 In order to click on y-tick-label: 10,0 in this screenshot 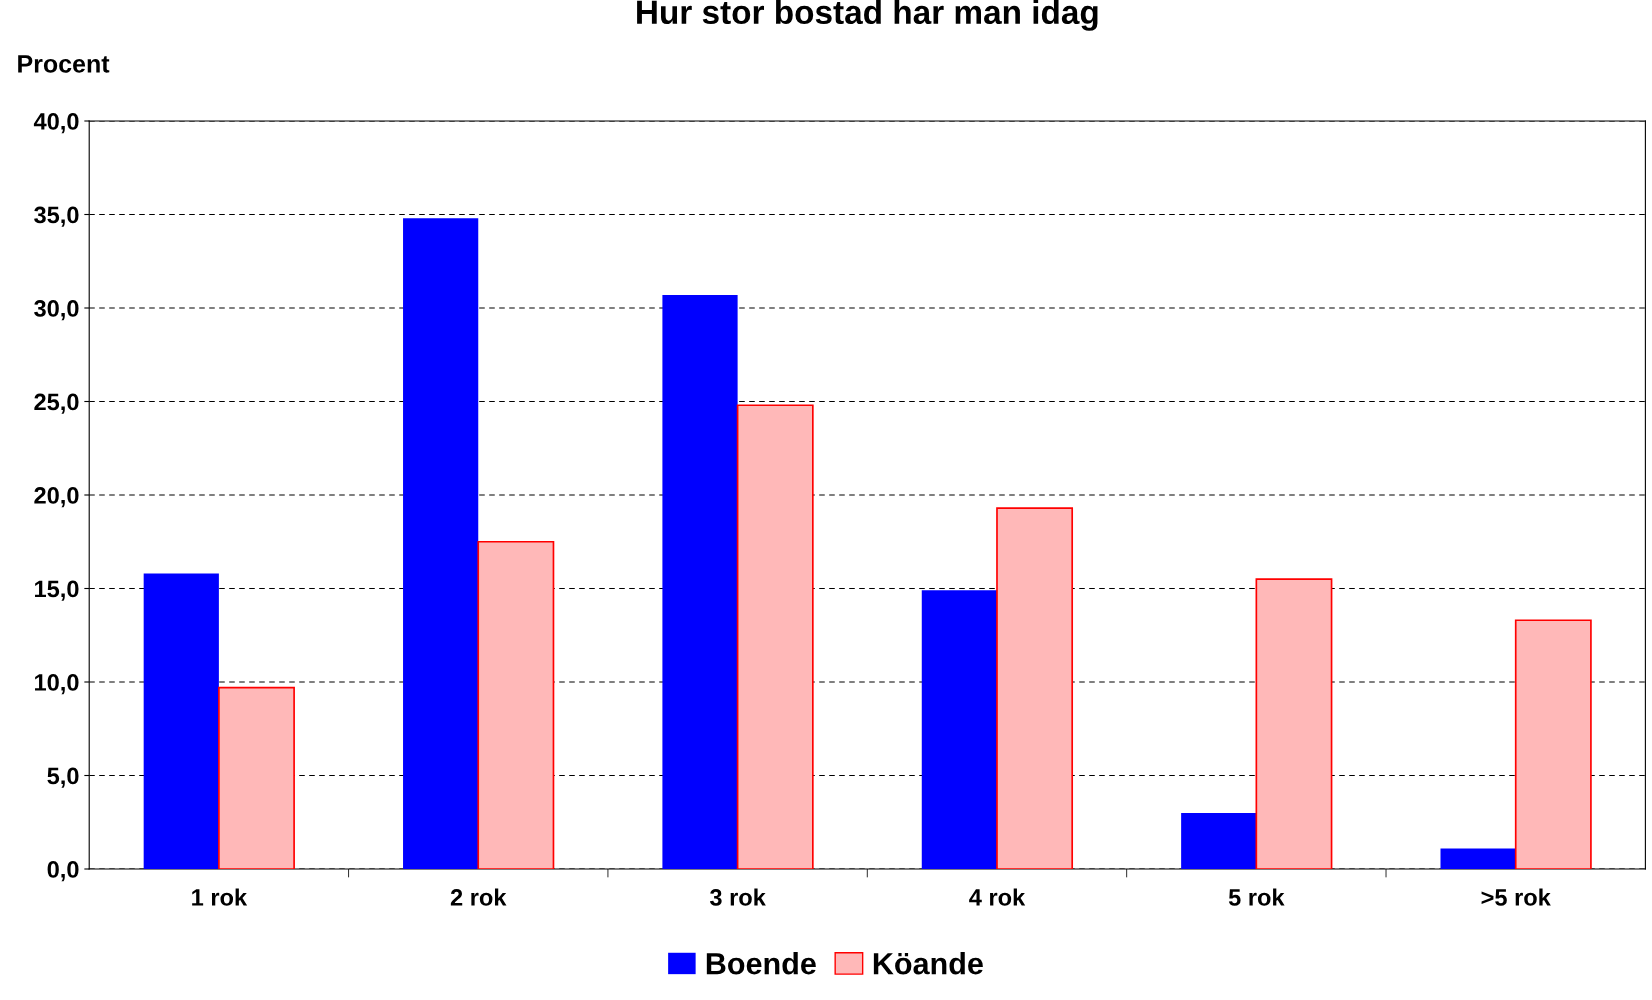, I will do `click(57, 684)`.